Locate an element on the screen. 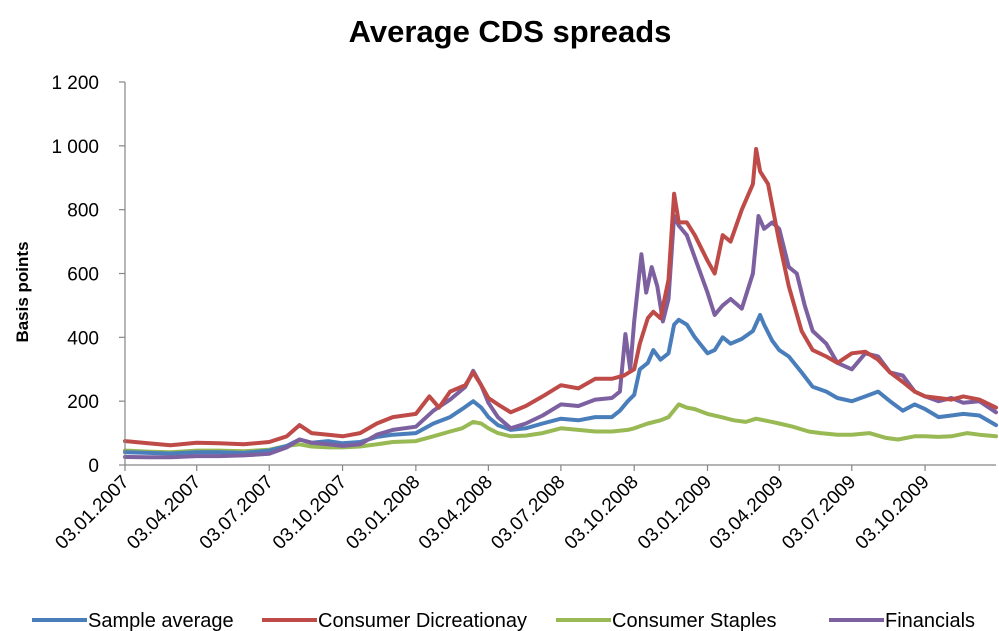  y-tick-label: 1 000 is located at coordinates (75, 147).